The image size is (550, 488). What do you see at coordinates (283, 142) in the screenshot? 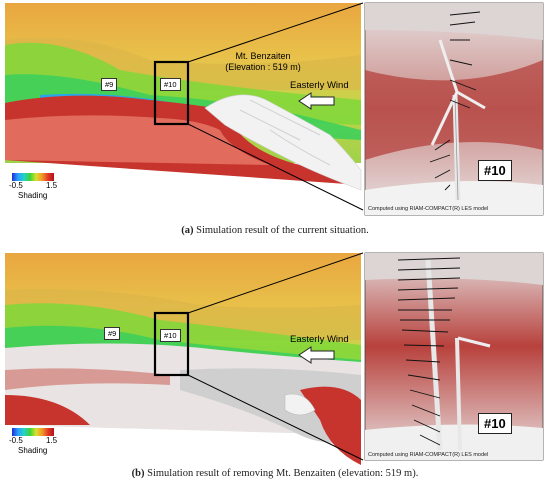
I see `mountain` at bounding box center [283, 142].